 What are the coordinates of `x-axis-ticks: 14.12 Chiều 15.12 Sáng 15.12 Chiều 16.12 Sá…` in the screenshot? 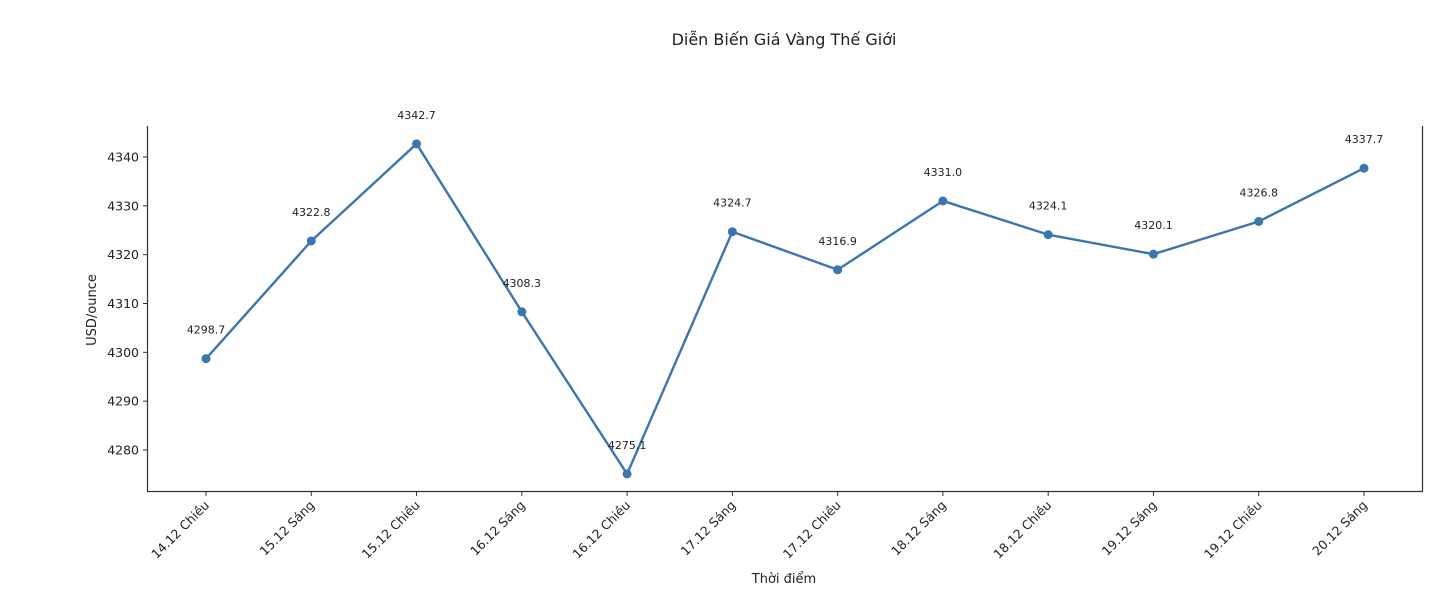 It's located at (759, 526).